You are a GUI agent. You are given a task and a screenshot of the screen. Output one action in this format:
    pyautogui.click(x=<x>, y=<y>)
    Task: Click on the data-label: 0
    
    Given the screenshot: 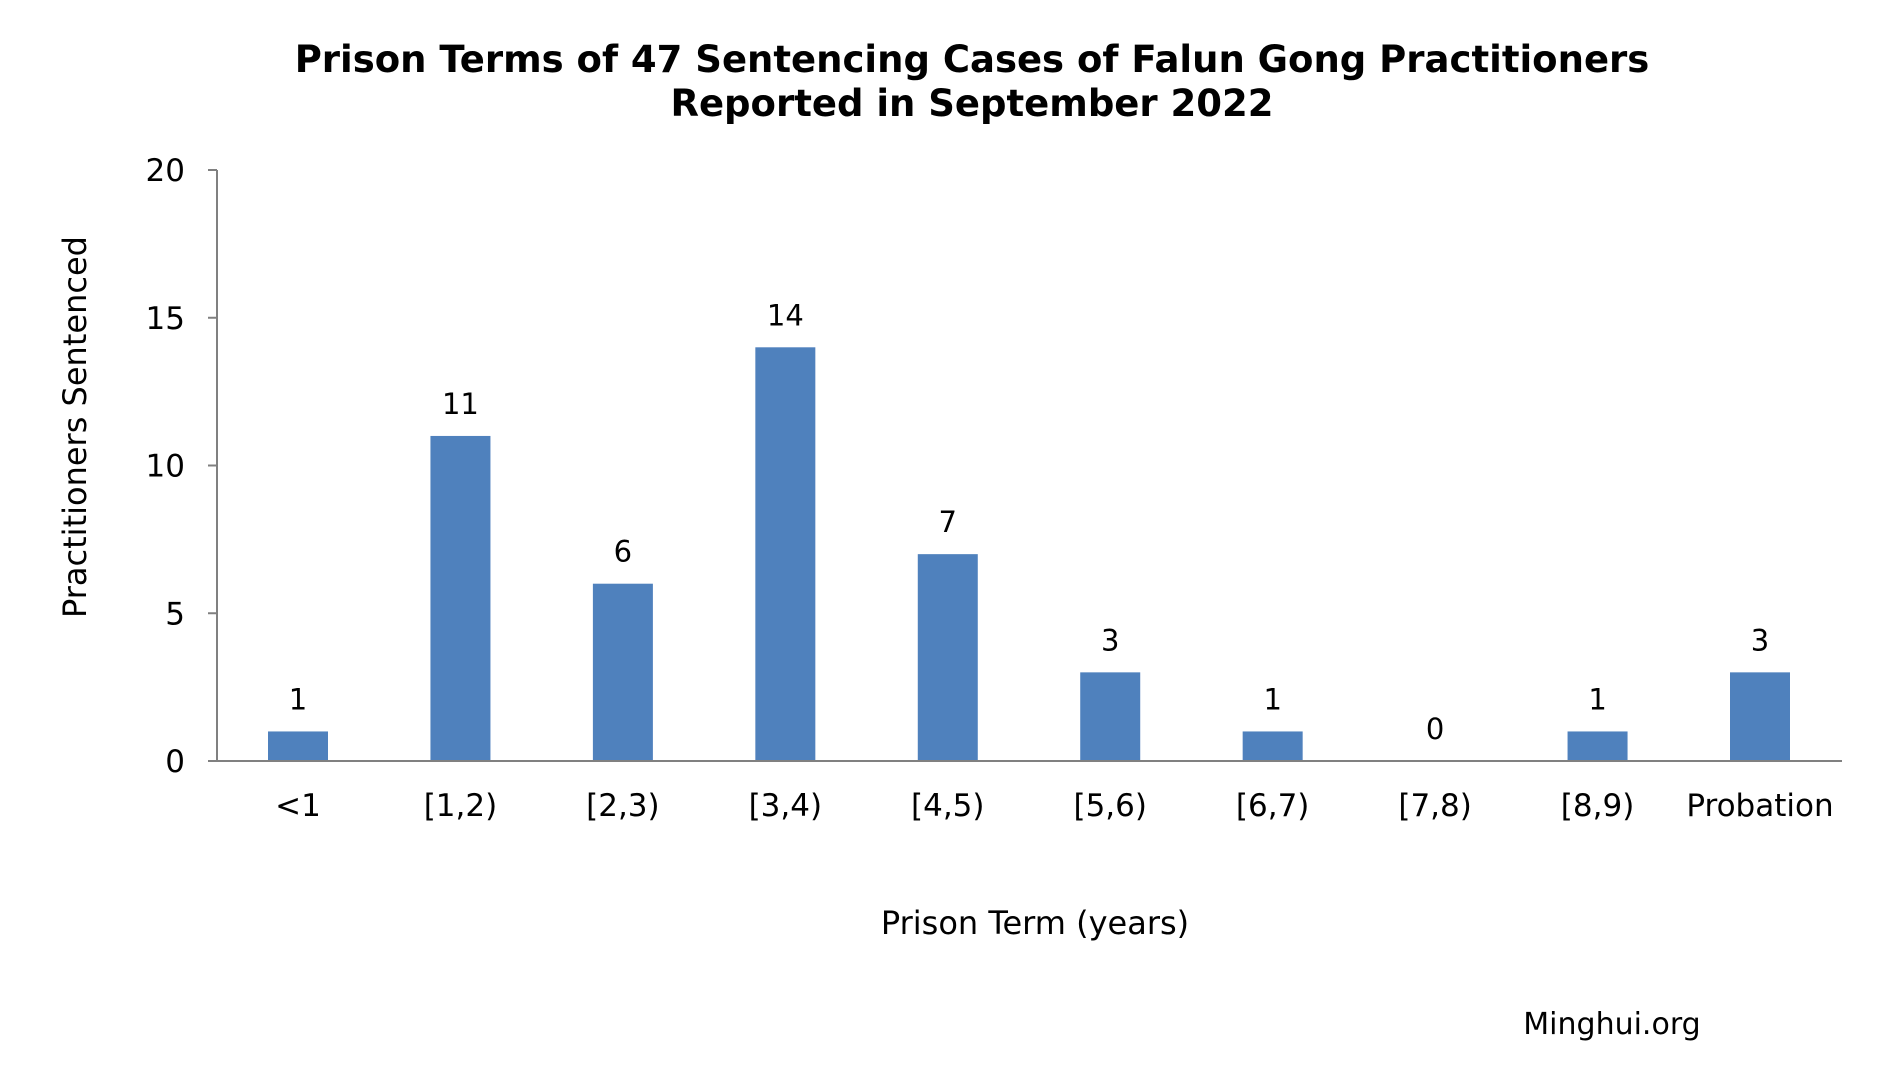 What is the action you would take?
    pyautogui.click(x=1435, y=729)
    